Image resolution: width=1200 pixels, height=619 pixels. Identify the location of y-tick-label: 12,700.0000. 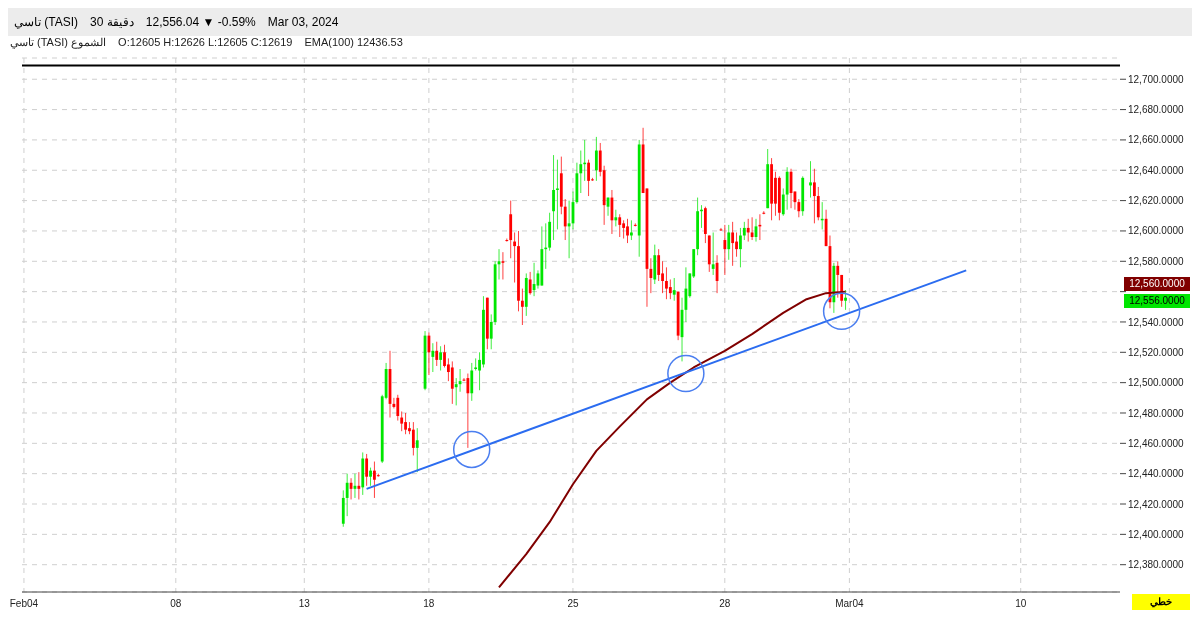
(1156, 79).